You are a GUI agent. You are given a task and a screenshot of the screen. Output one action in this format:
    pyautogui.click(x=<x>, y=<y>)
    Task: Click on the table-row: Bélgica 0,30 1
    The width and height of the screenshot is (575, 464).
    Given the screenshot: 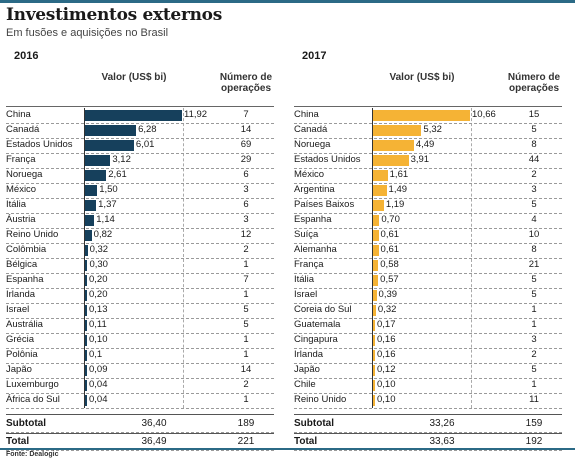 What is the action you would take?
    pyautogui.click(x=140, y=266)
    